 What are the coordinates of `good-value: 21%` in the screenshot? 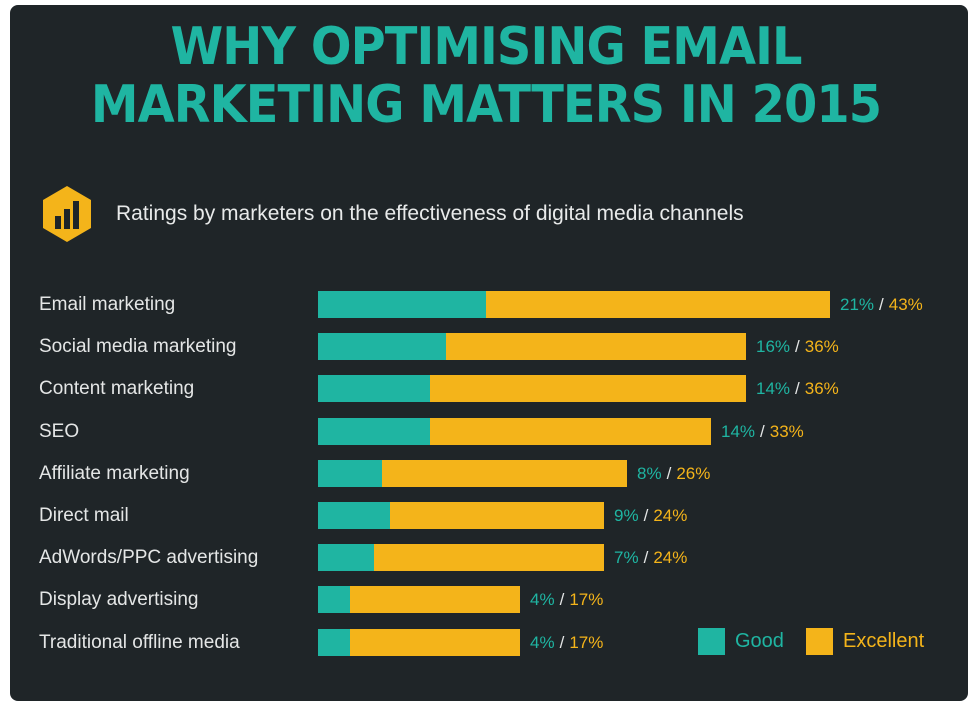 It's located at (857, 304).